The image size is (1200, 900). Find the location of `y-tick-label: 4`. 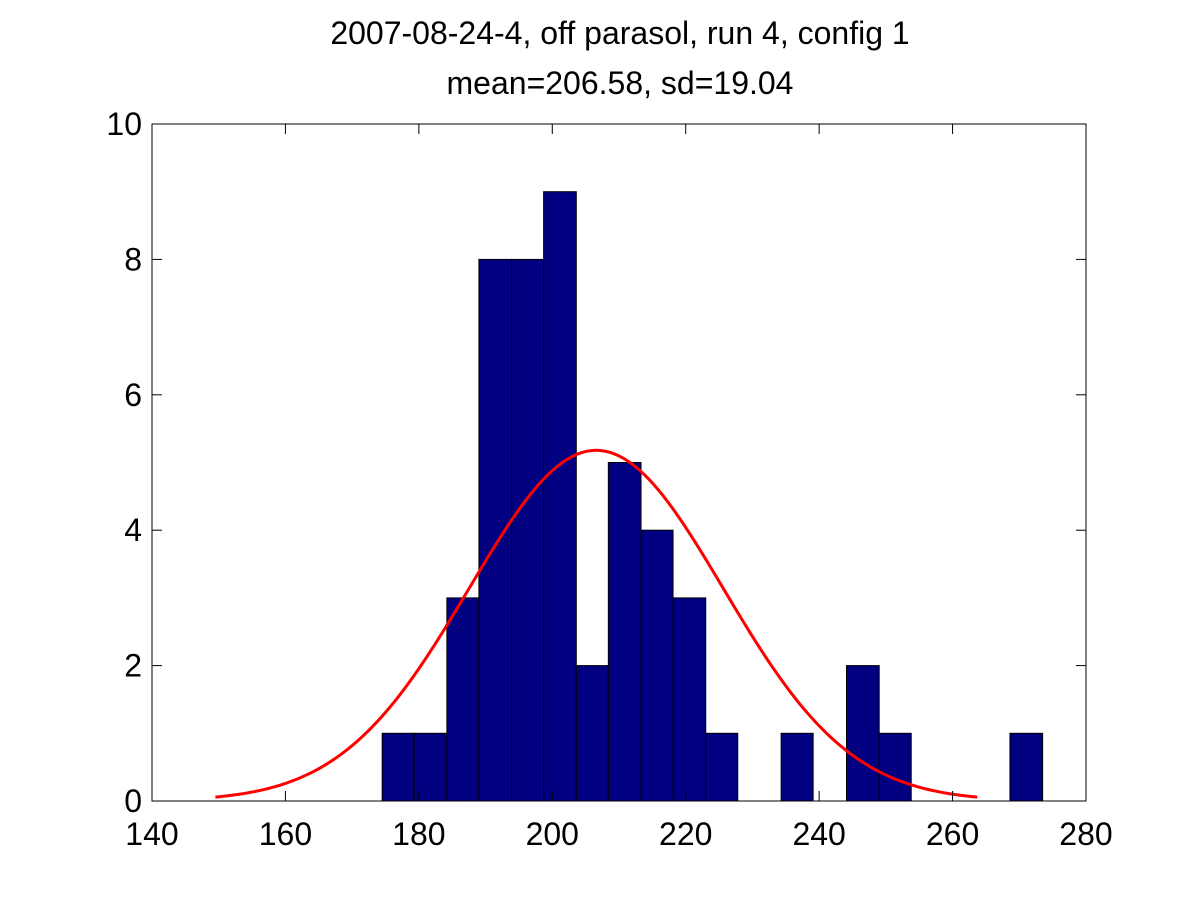

y-tick-label: 4 is located at coordinates (133, 530).